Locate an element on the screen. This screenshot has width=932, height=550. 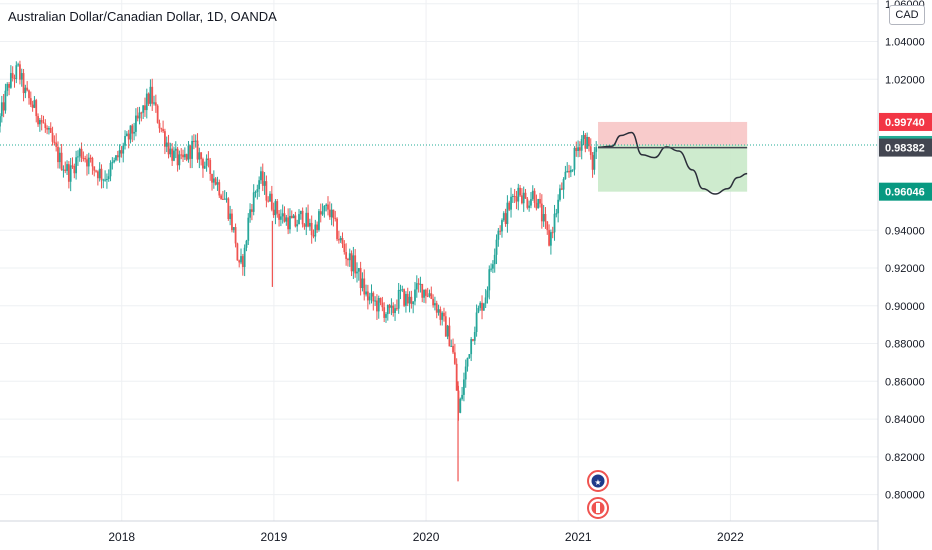
x-tick-label: 2021 is located at coordinates (578, 537).